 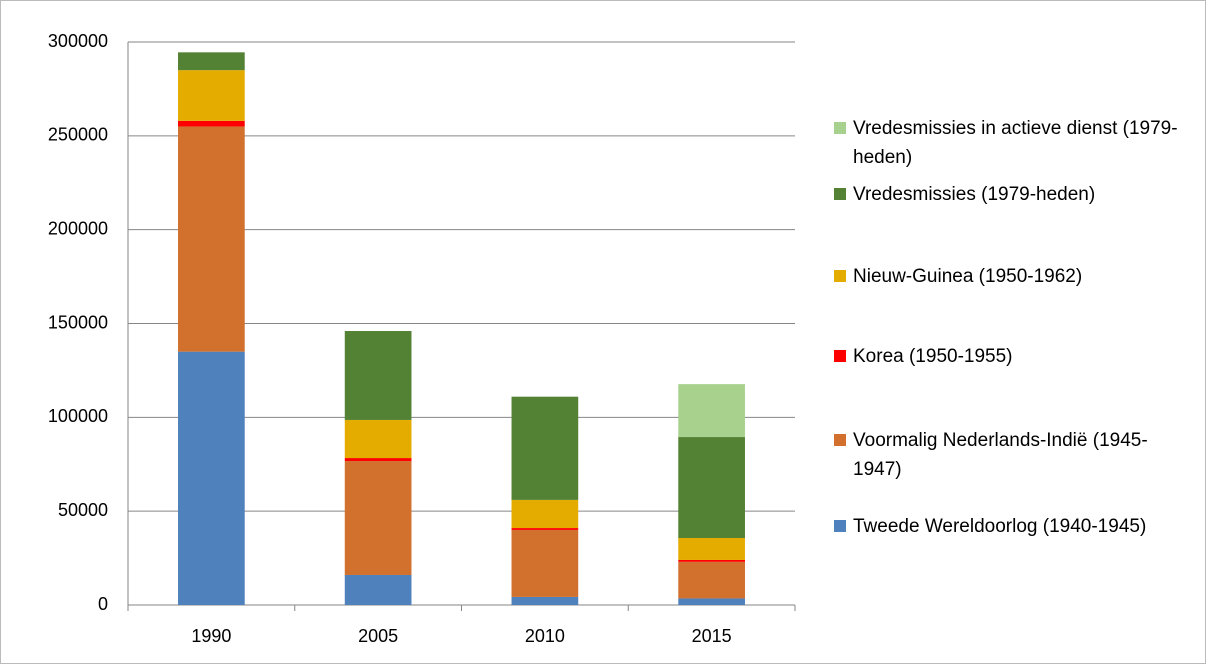 What do you see at coordinates (78, 41) in the screenshot?
I see `y-tick-label: 300000` at bounding box center [78, 41].